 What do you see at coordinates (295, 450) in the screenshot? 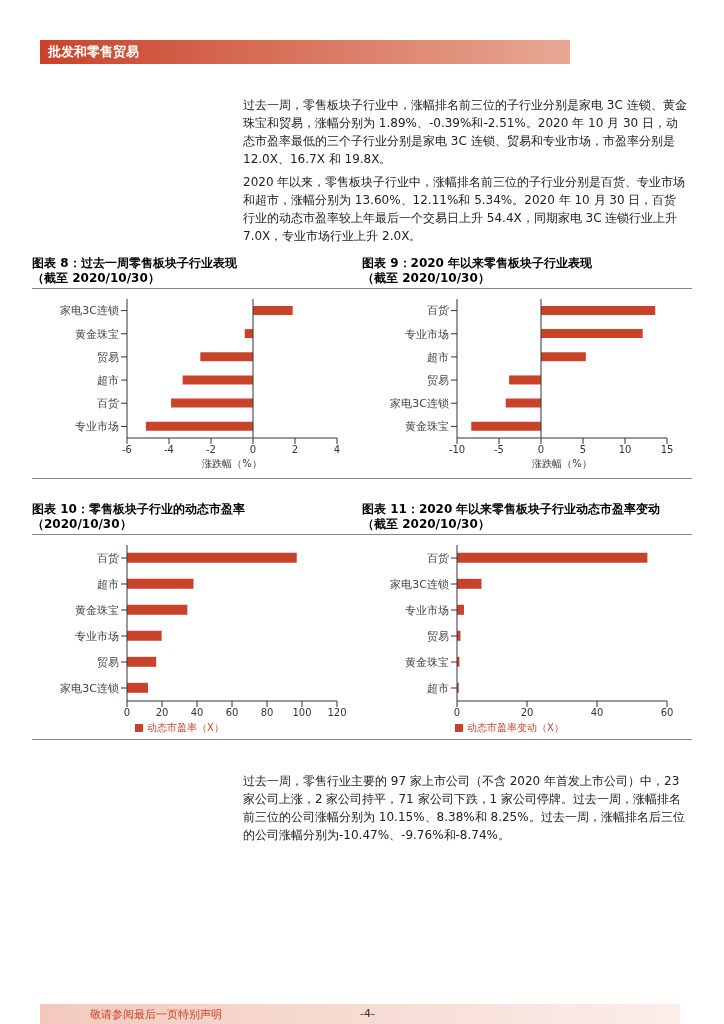
I see `x-tick-label: 2` at bounding box center [295, 450].